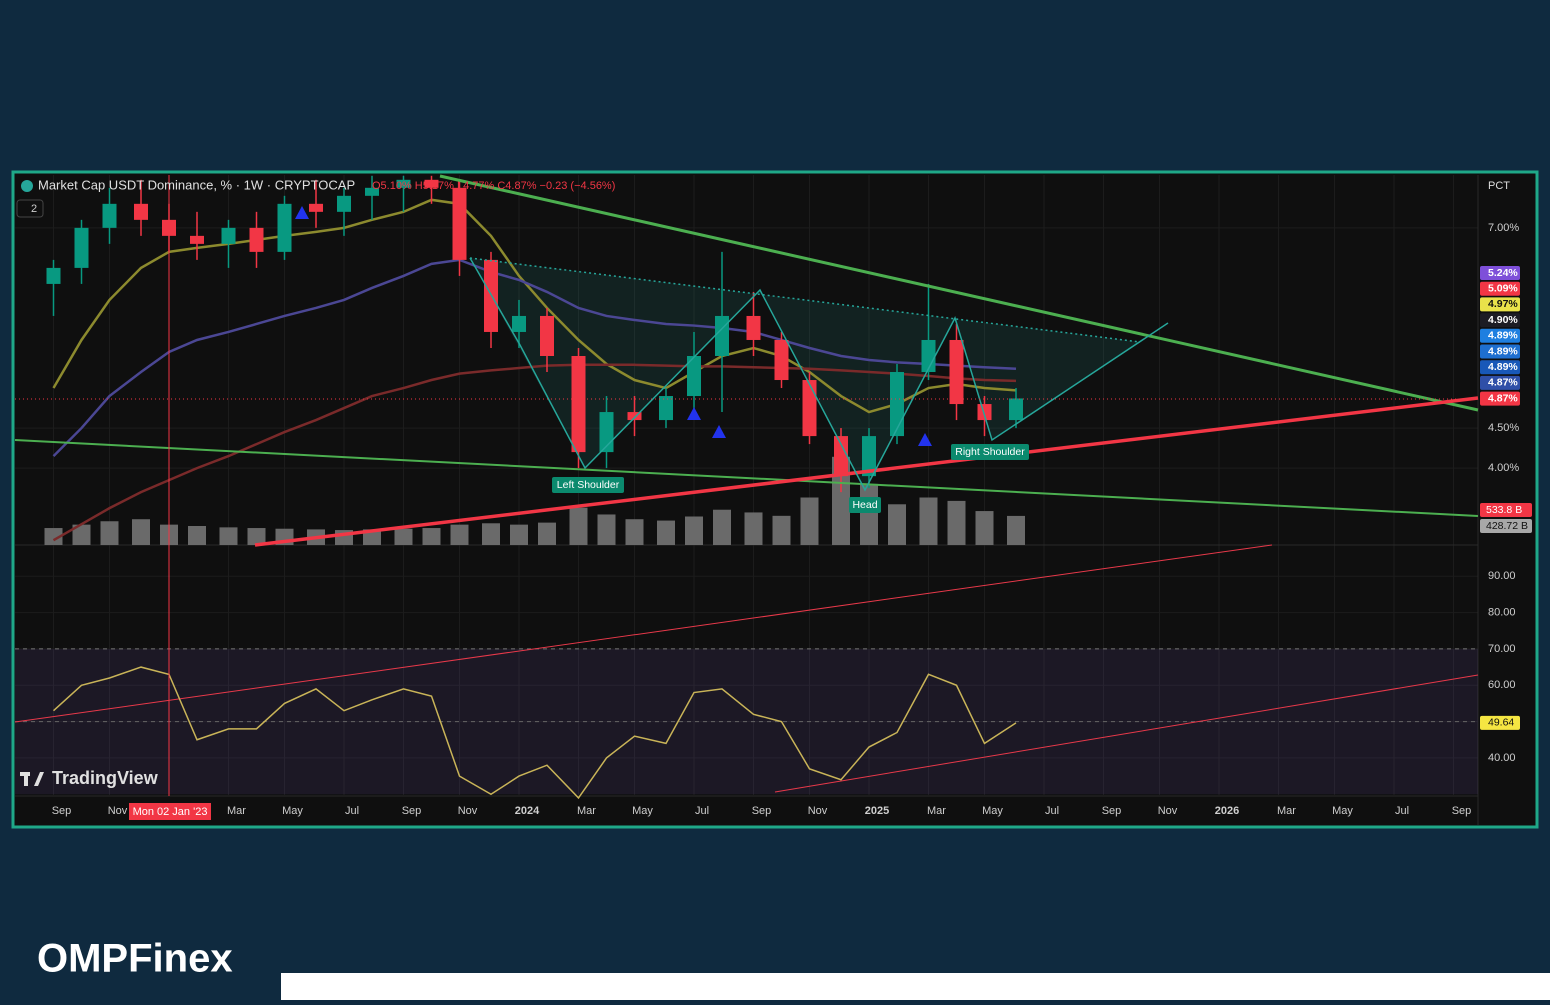  I want to click on indicator-chip, so click(30, 208).